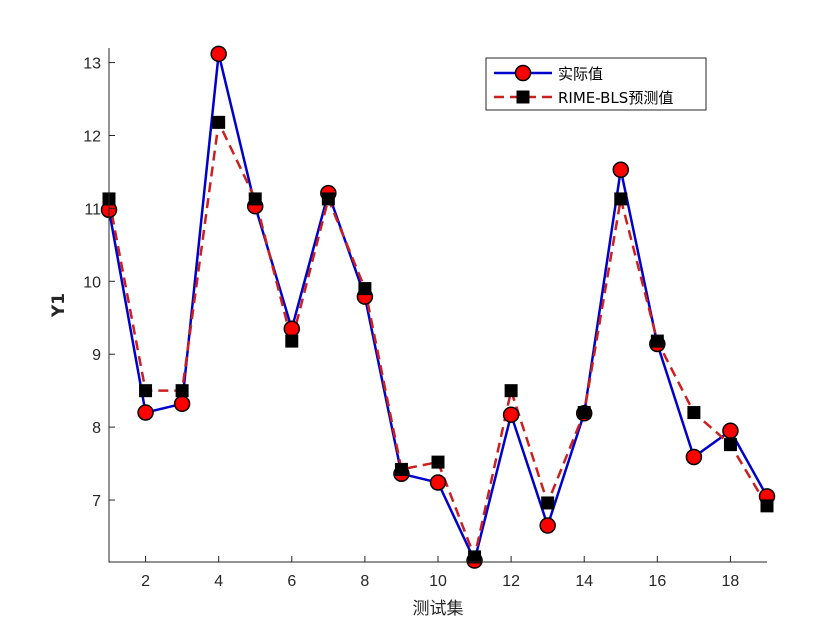 The image size is (840, 630). Describe the element at coordinates (96, 428) in the screenshot. I see `y-tick-label: 8` at that location.